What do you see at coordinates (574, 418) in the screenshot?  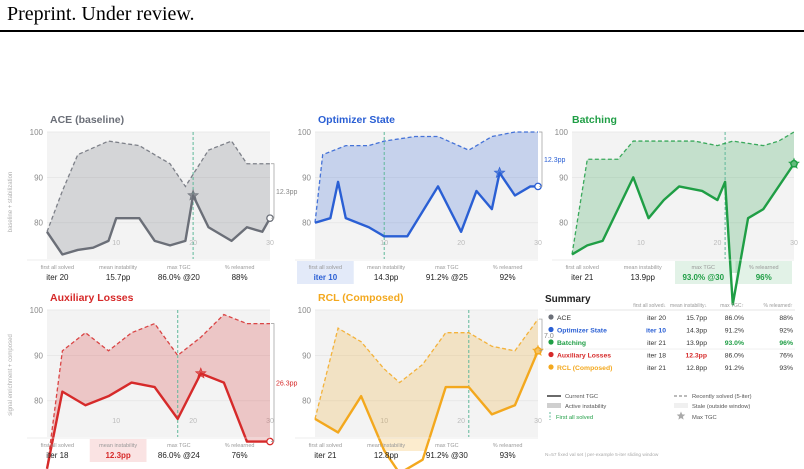 I see `legend-label: First all solved` at bounding box center [574, 418].